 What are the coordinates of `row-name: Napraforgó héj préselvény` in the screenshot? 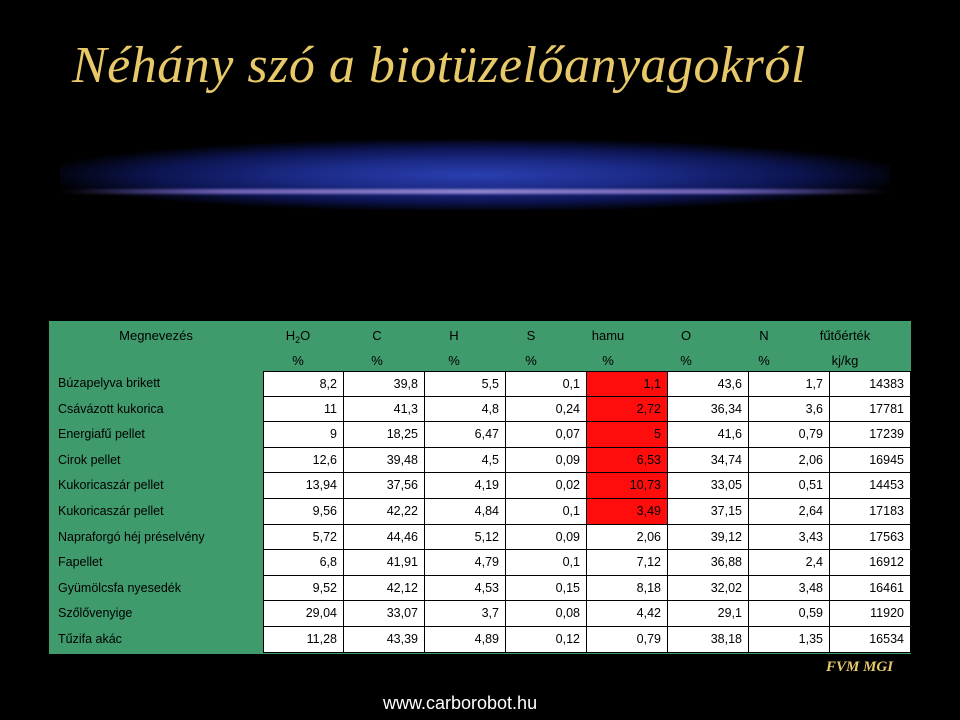 It's located at (131, 536).